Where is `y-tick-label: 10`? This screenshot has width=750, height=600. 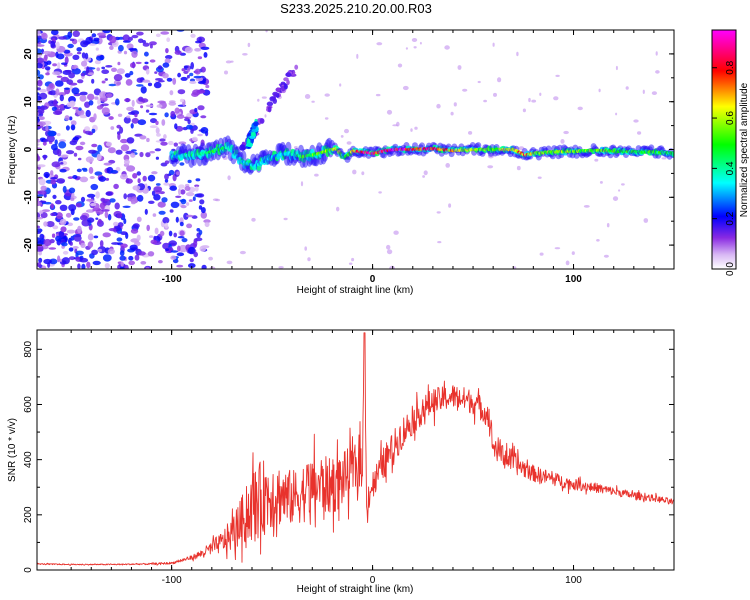
y-tick-label: 10 is located at coordinates (28, 102).